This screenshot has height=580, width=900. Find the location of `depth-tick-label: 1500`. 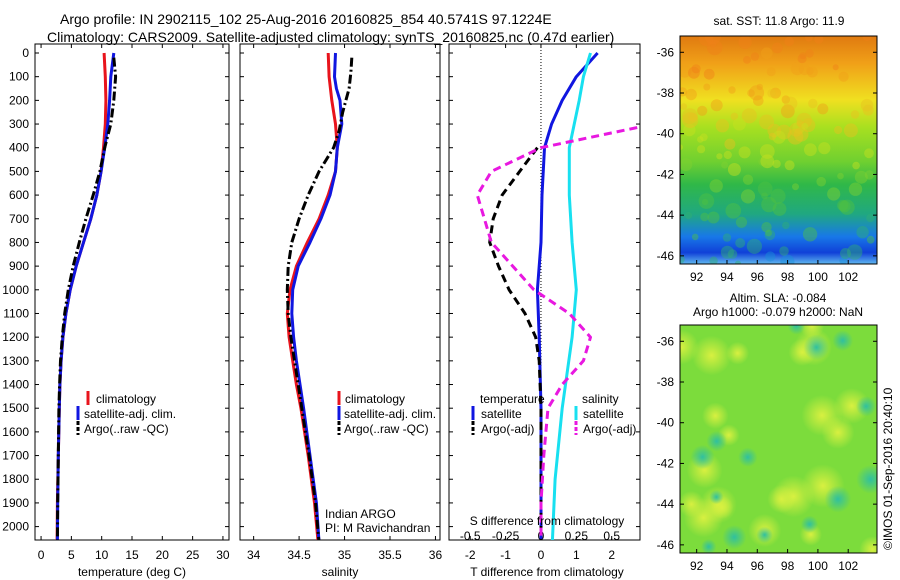

depth-tick-label: 1500 is located at coordinates (15, 408).